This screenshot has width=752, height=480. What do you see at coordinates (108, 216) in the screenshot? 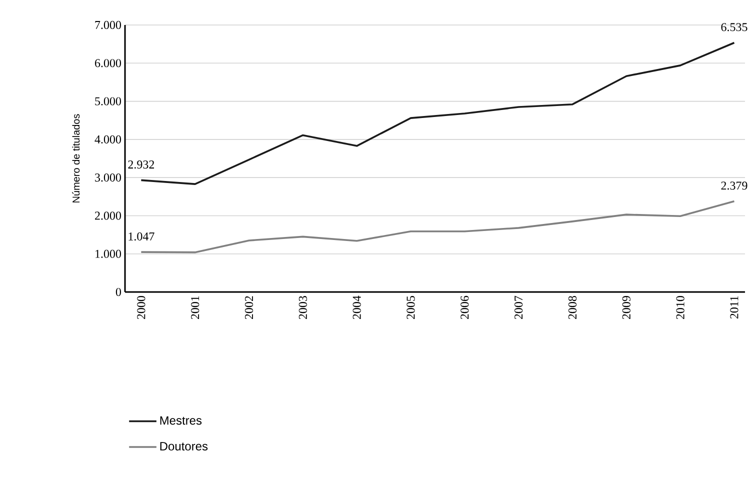
I see `y-tick-label: 2.000` at bounding box center [108, 216].